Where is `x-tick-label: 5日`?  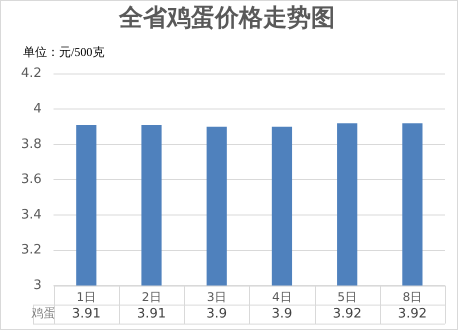 x-tick-label: 5日 is located at coordinates (347, 297).